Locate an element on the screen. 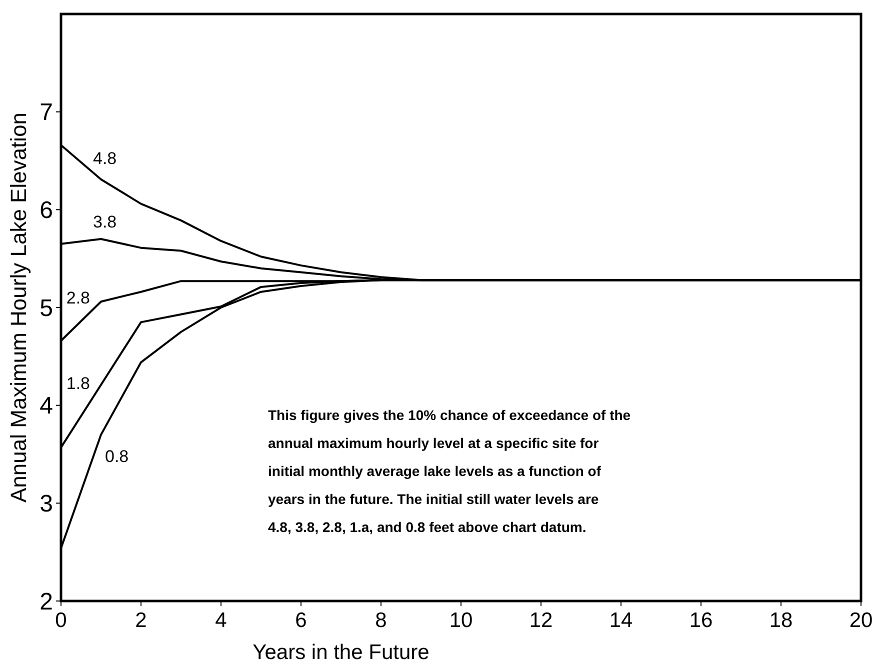 The height and width of the screenshot is (671, 886). x-tick-label: 20 is located at coordinates (861, 620).